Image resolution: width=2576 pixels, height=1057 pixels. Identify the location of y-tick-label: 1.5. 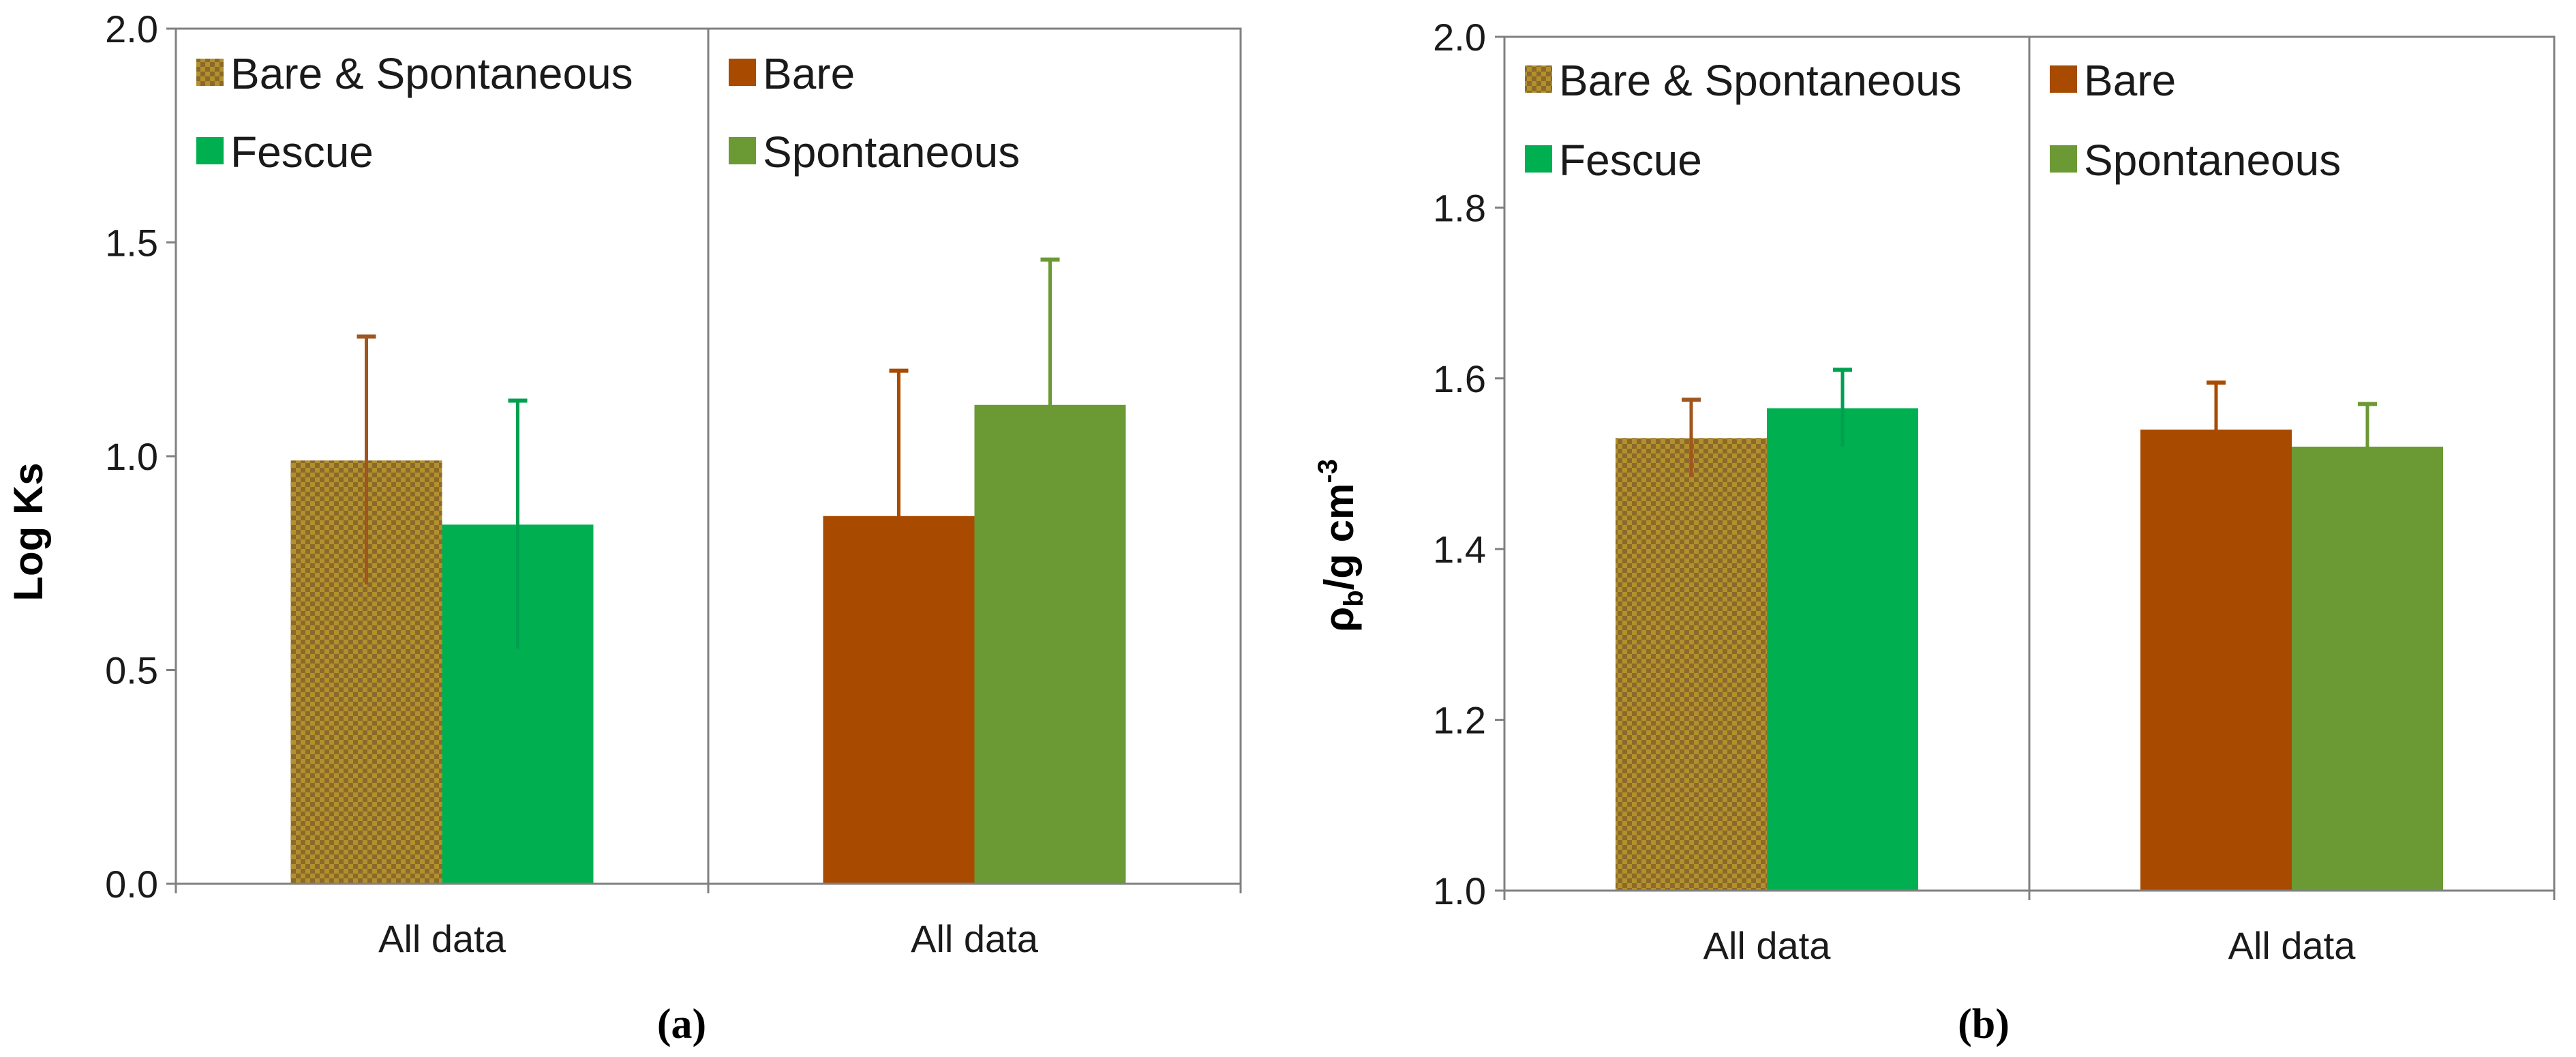
(131, 243).